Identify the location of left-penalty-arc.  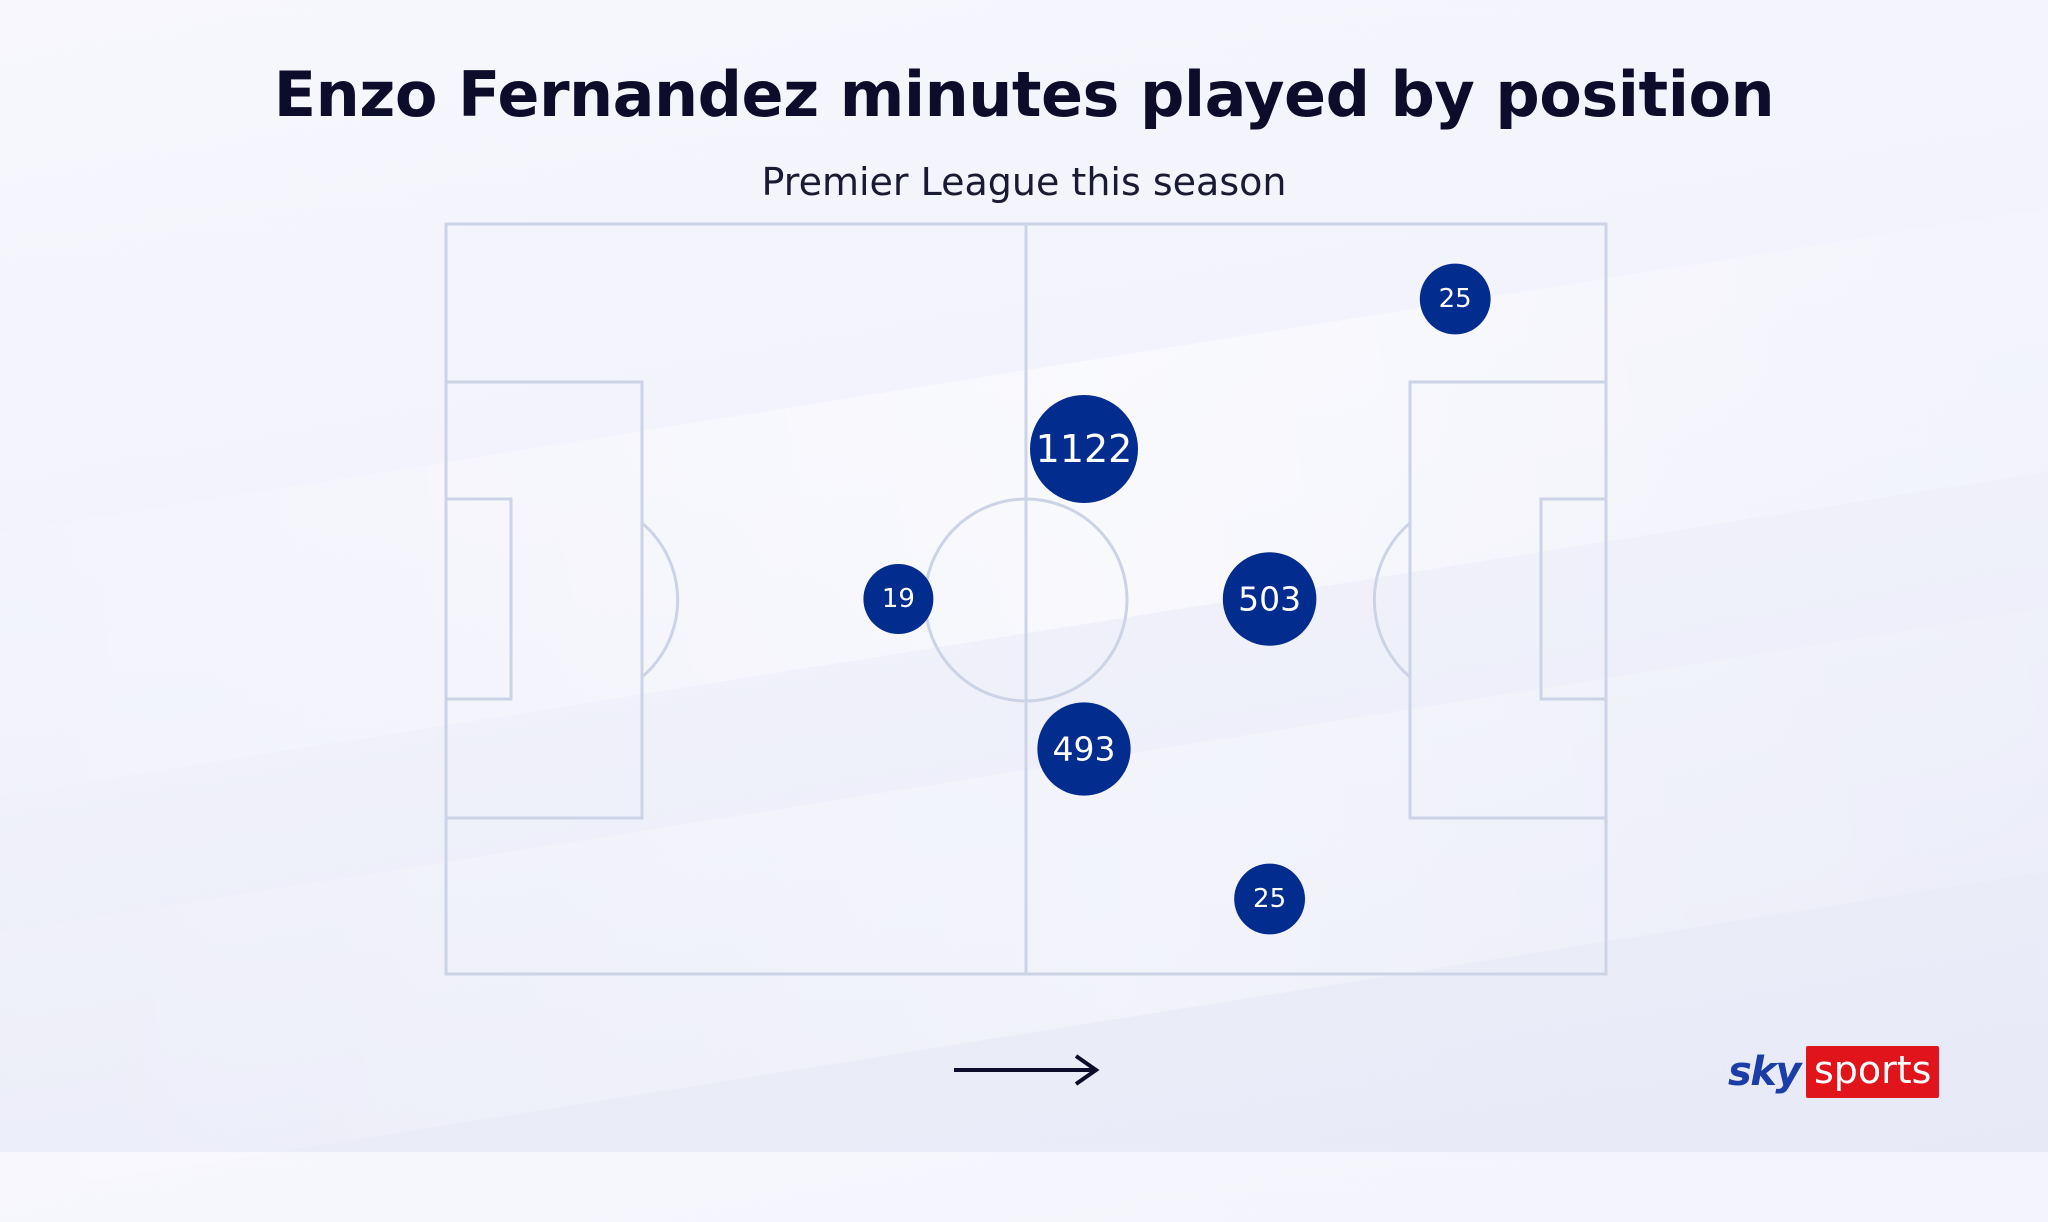
(660, 600).